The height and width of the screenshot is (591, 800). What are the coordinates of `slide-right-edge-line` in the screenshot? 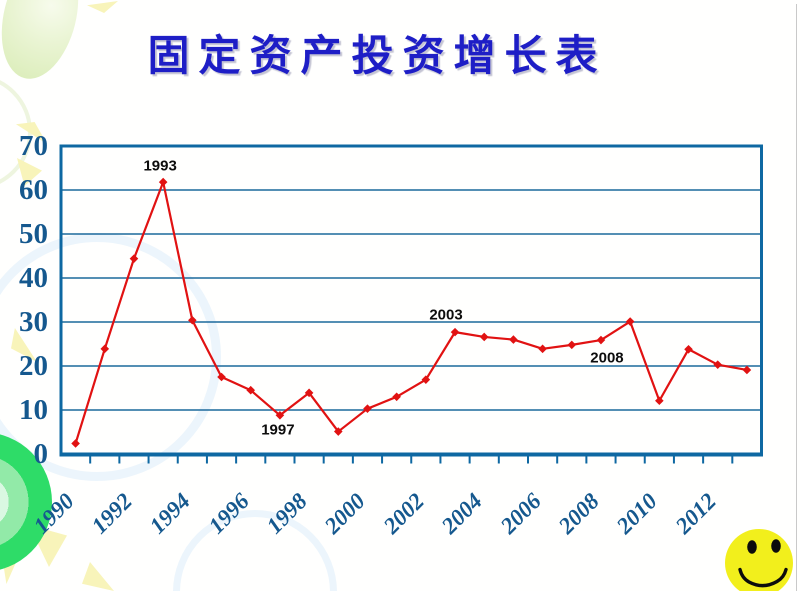 It's located at (796, 297).